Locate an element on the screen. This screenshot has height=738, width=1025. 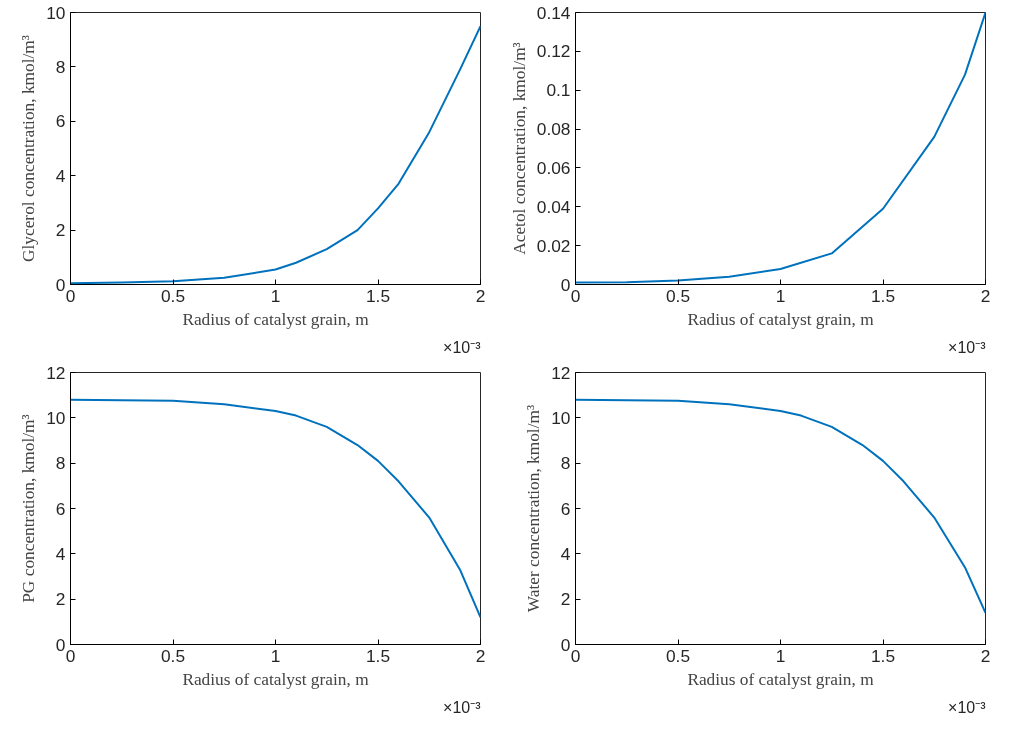
y-axis-title: Water concentration, kmol/m³ is located at coordinates (534, 508).